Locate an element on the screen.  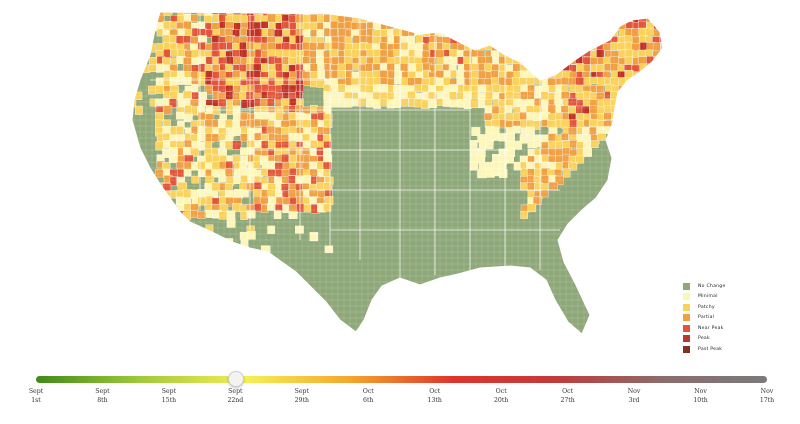
timeline-tick: Sept 8th is located at coordinates (102, 396).